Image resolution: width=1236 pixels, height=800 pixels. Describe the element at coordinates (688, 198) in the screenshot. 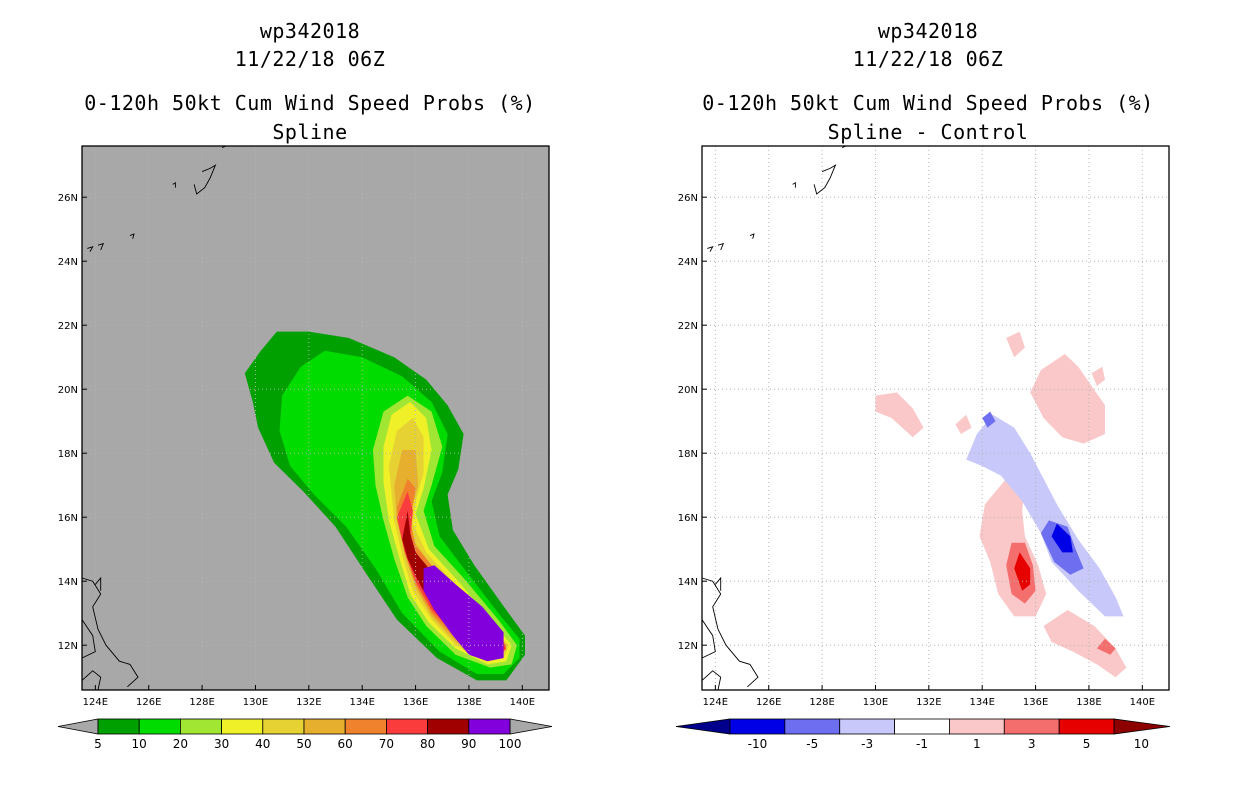

I see `right-ytick-label-7: 26N` at that location.